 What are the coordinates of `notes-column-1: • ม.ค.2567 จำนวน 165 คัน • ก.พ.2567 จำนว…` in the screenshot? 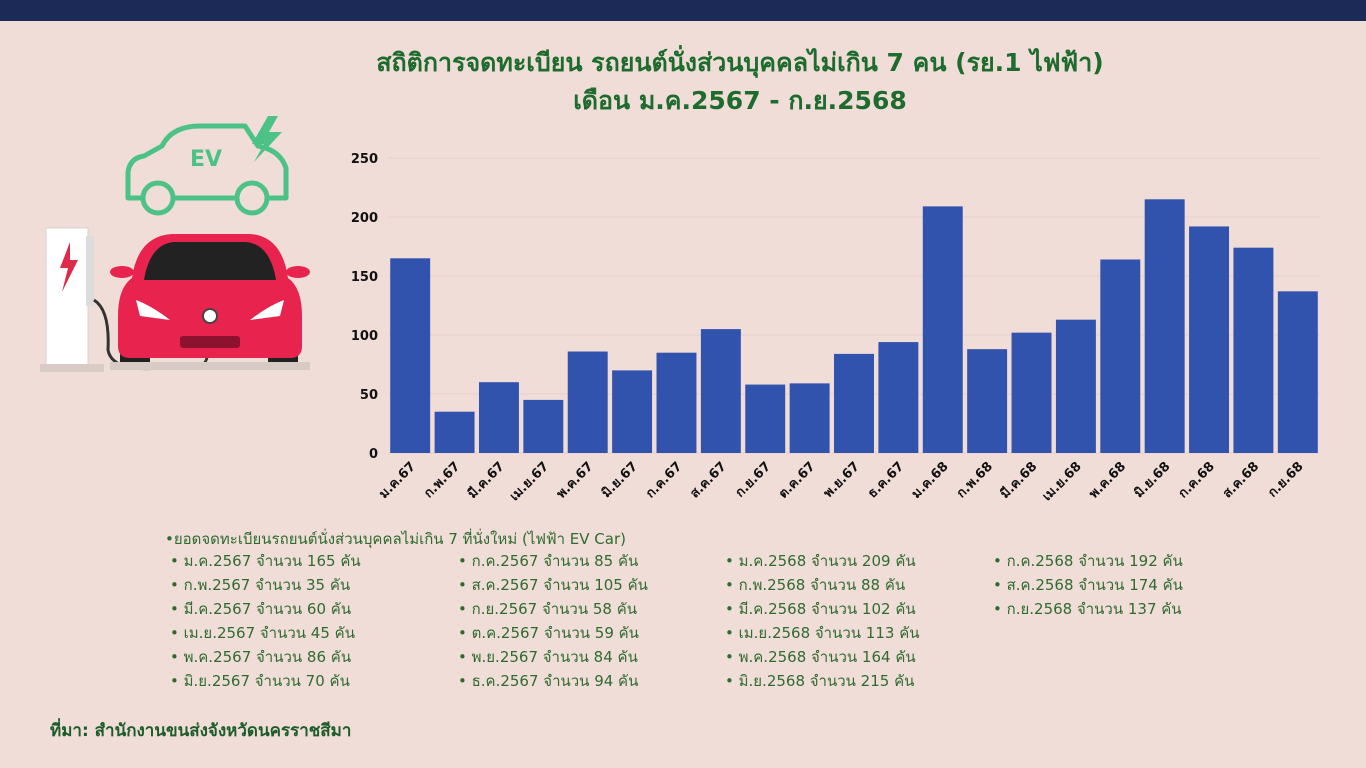 It's located at (265, 621).